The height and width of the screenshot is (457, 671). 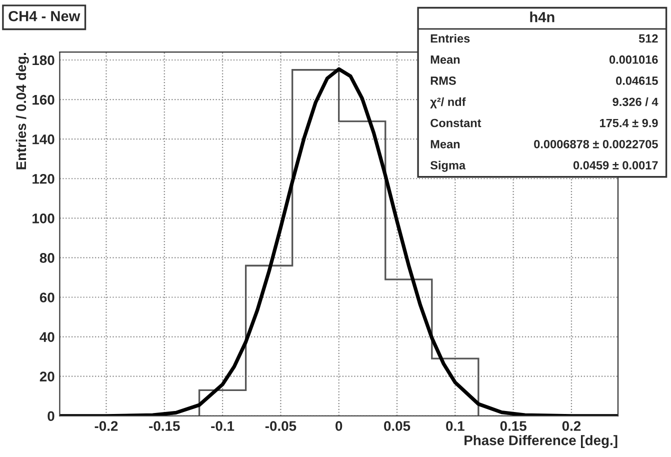 I want to click on x-tick-label: 0, so click(x=339, y=426).